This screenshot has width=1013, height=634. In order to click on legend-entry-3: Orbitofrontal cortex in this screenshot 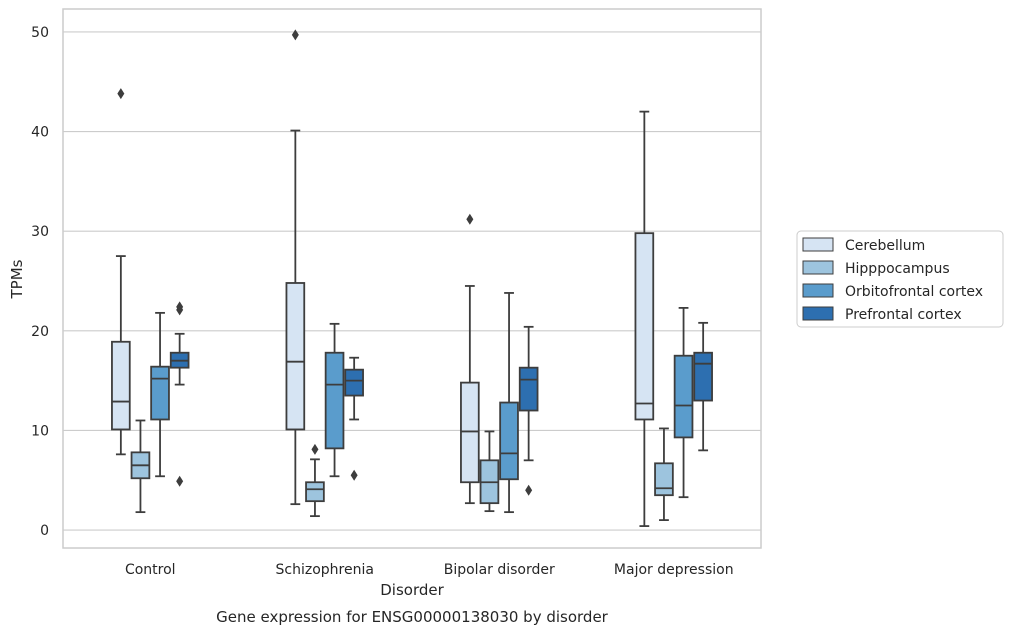, I will do `click(914, 292)`.